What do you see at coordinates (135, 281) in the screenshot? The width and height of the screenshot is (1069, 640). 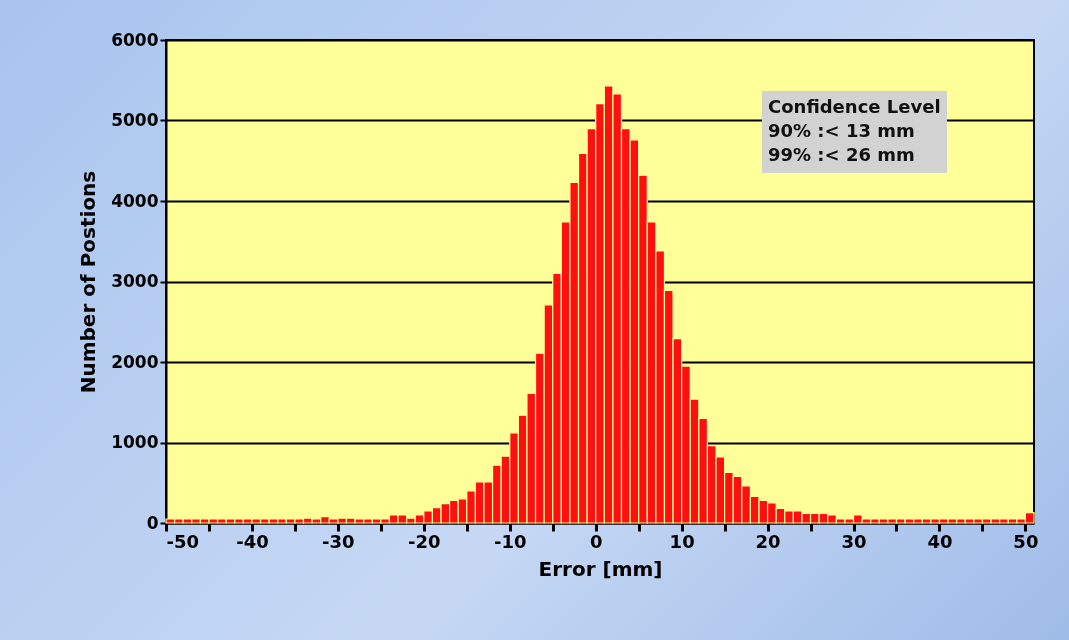 I see `y-tick-label: 3000` at bounding box center [135, 281].